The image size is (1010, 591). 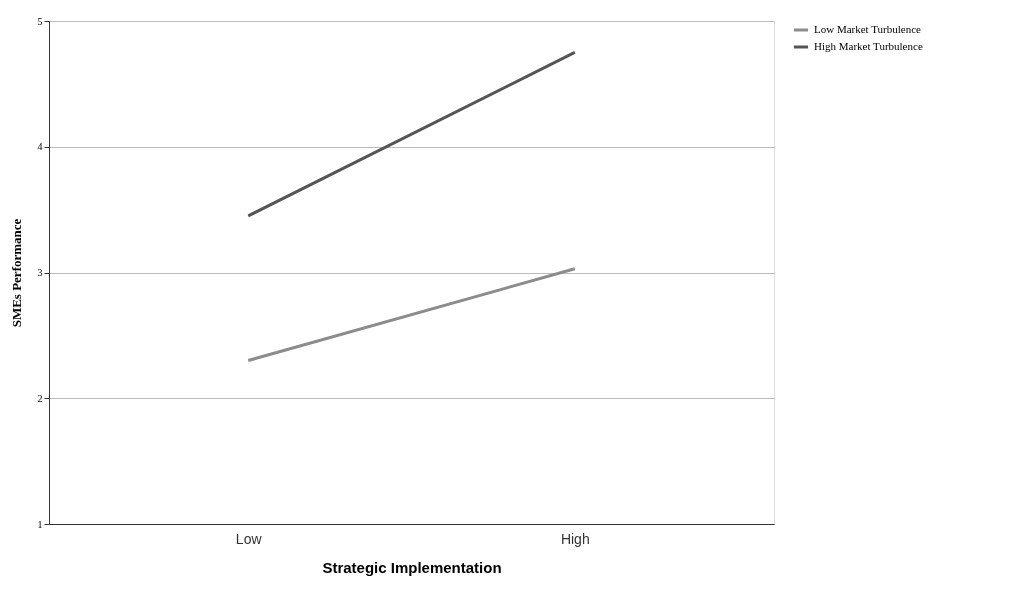 What do you see at coordinates (40, 524) in the screenshot?
I see `y-tick-label: 1` at bounding box center [40, 524].